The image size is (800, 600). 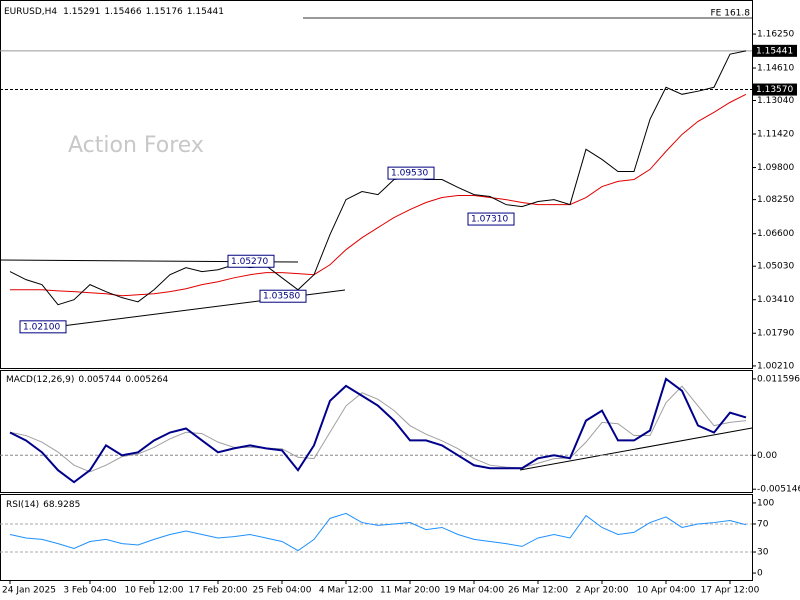 I want to click on y-tick-label: 30, so click(x=763, y=553).